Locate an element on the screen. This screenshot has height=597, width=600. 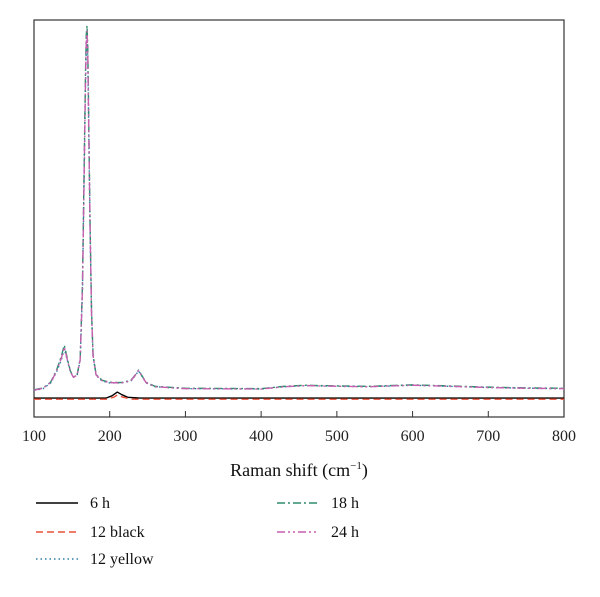
x-axis-title-superscript: −1 is located at coordinates (356, 466).